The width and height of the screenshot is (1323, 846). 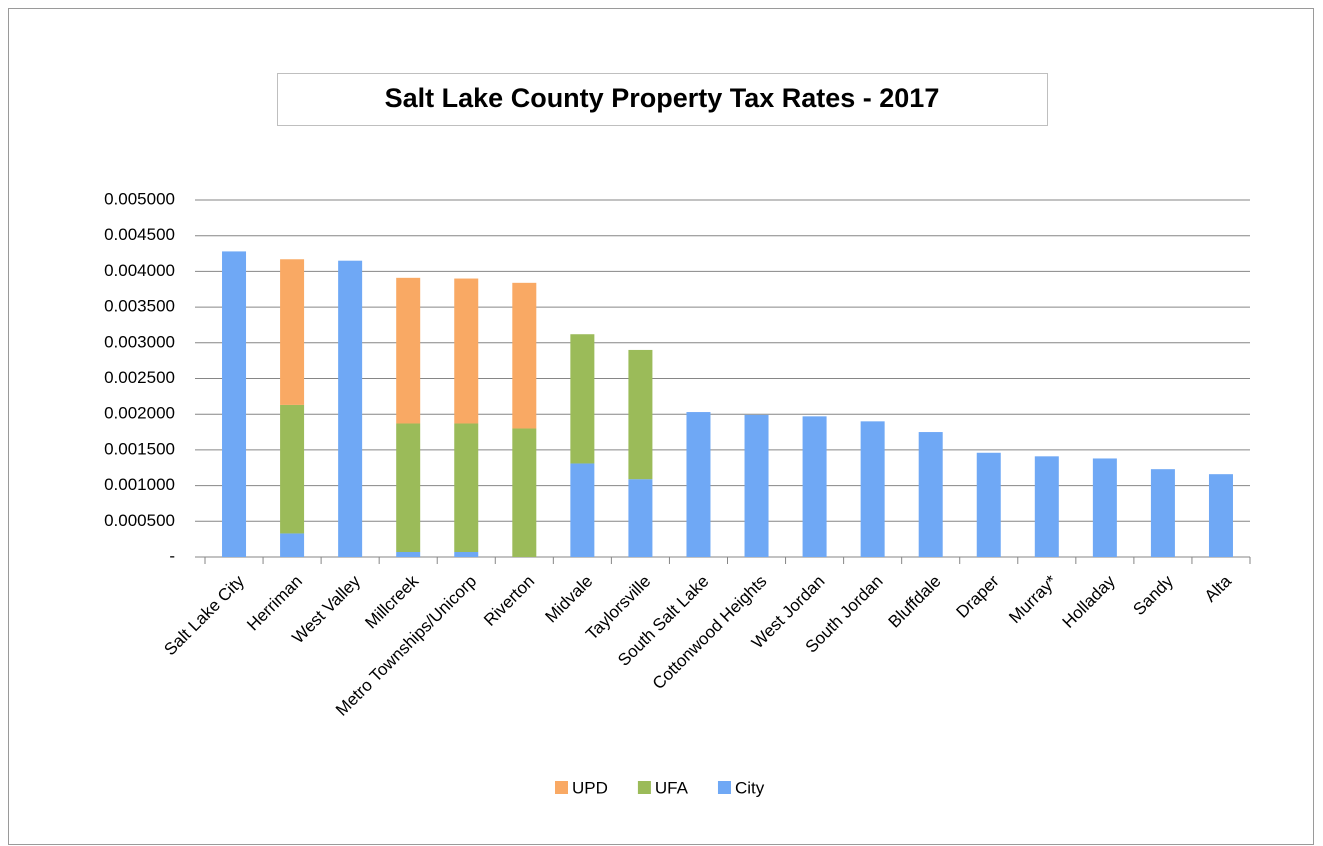 I want to click on y-tick-label: 0.001000, so click(x=139, y=484).